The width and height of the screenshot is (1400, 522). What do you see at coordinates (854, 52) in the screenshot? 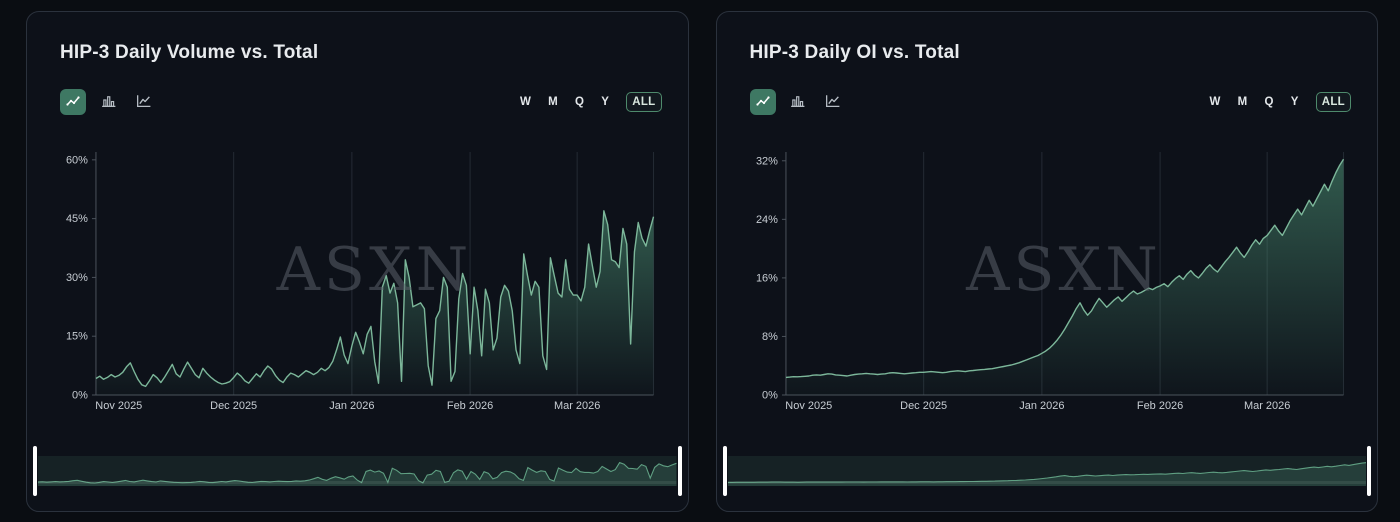
I see `chart-title-oi: HIP-3 Daily OI vs. Total` at bounding box center [854, 52].